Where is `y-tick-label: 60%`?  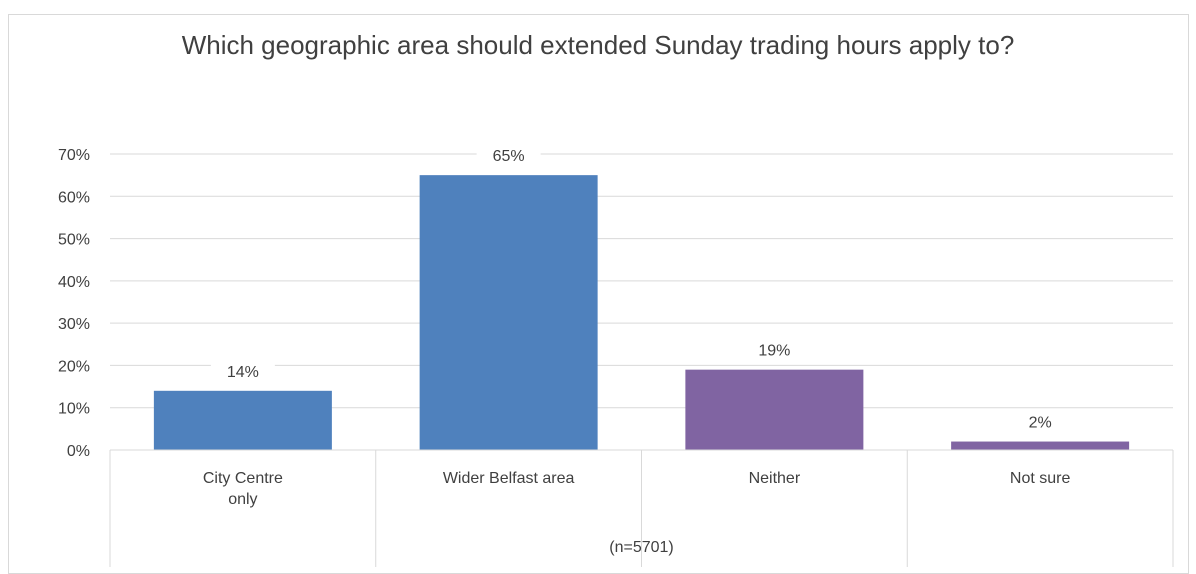 y-tick-label: 60% is located at coordinates (74, 197).